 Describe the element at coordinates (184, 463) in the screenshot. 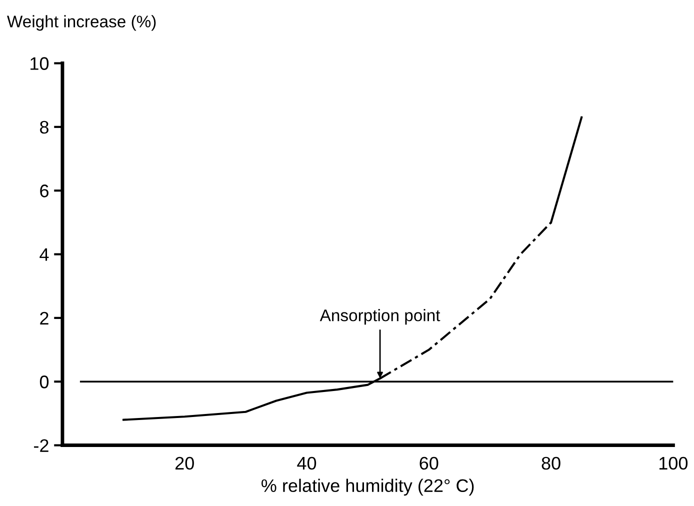

I see `x-tick-label: 20` at that location.